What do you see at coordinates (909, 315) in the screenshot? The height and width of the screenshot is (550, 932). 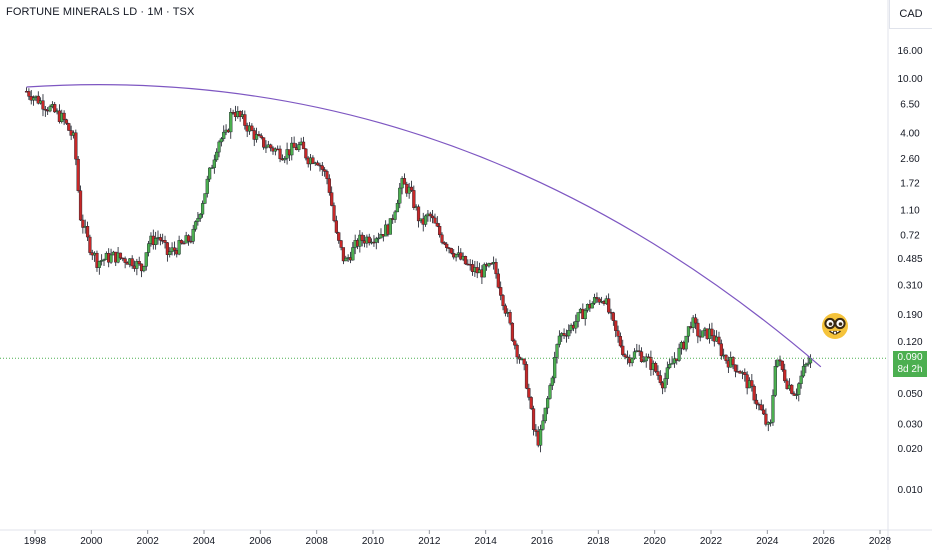 I see `price-tick-label: 0.190` at bounding box center [909, 315].